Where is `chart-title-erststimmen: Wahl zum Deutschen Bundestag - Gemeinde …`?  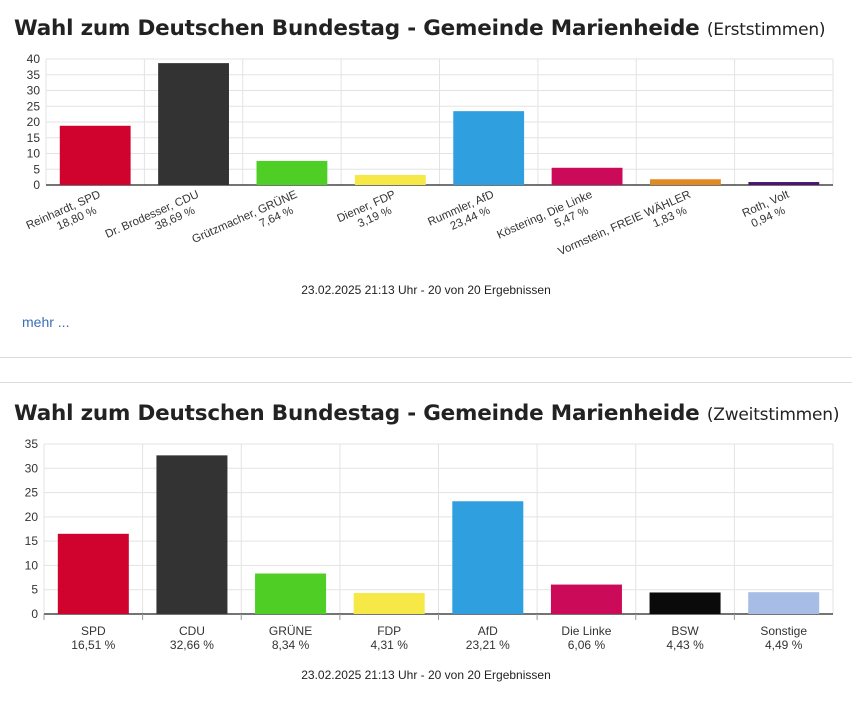 chart-title-erststimmen: Wahl zum Deutschen Bundestag - Gemeinde … is located at coordinates (420, 28).